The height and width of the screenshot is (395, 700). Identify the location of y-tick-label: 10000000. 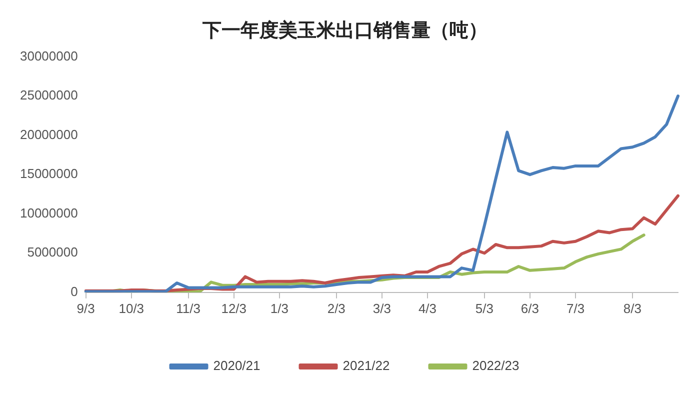
(49, 212).